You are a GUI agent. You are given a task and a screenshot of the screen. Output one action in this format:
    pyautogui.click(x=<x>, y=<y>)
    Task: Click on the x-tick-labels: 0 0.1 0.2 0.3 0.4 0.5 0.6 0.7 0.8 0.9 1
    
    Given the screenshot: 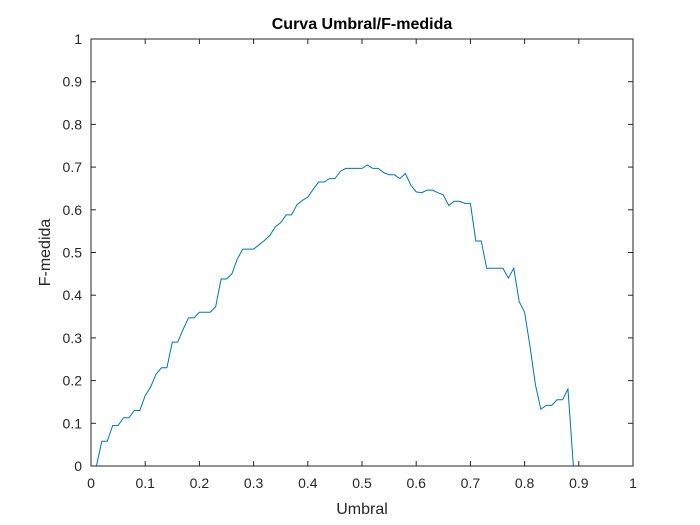 What is the action you would take?
    pyautogui.click(x=362, y=483)
    